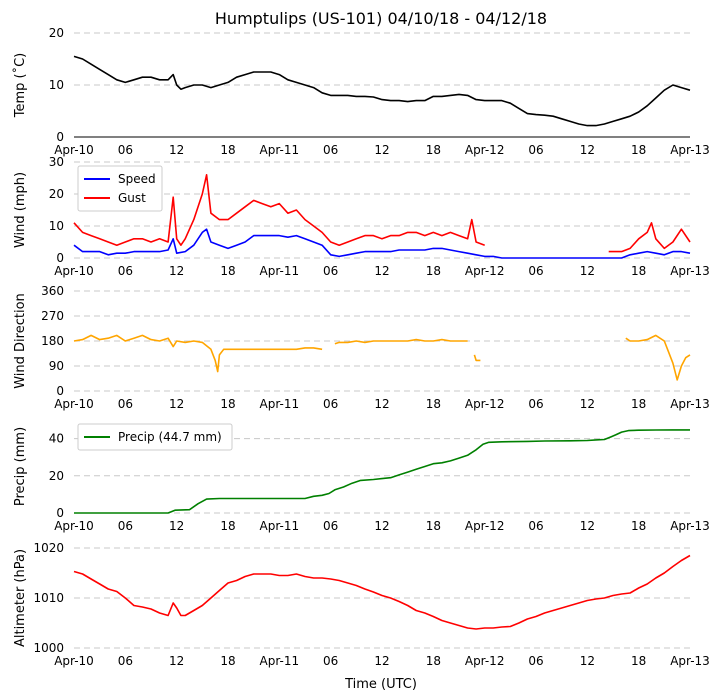 Image resolution: width=720 pixels, height=700 pixels. What do you see at coordinates (170, 437) in the screenshot?
I see `legend-label: Precip (44.7 mm)` at bounding box center [170, 437].